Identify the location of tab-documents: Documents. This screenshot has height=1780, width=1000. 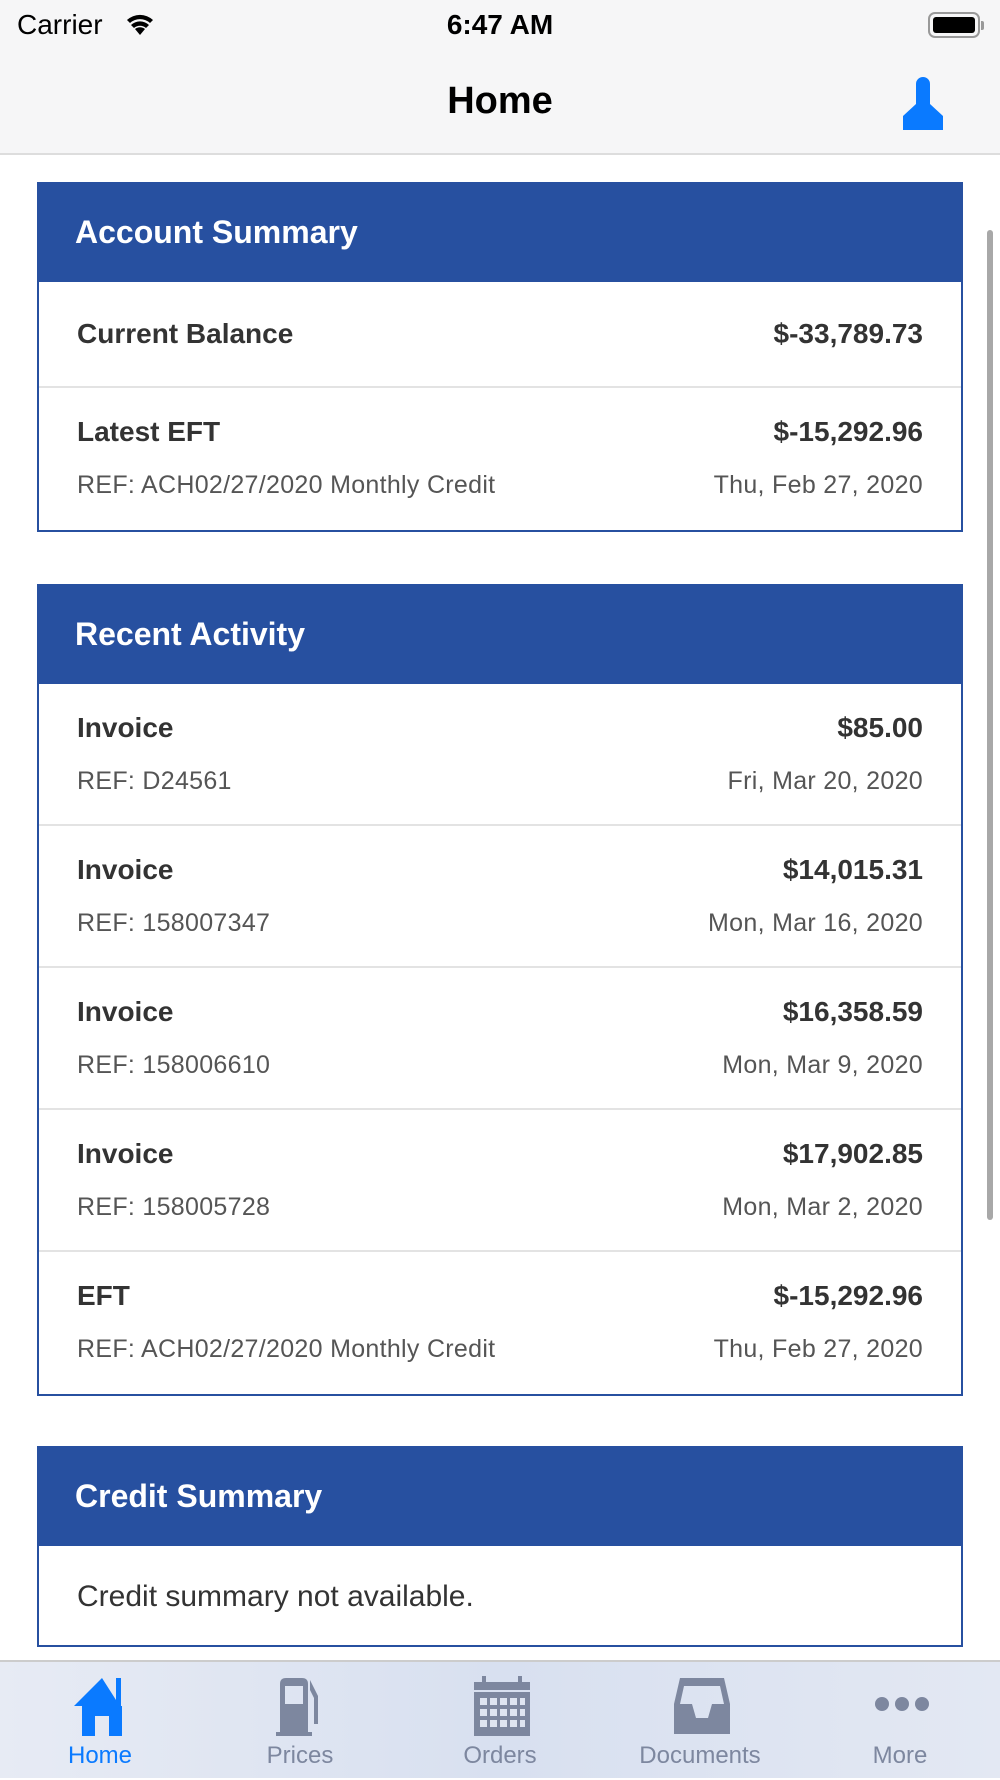
(700, 1721).